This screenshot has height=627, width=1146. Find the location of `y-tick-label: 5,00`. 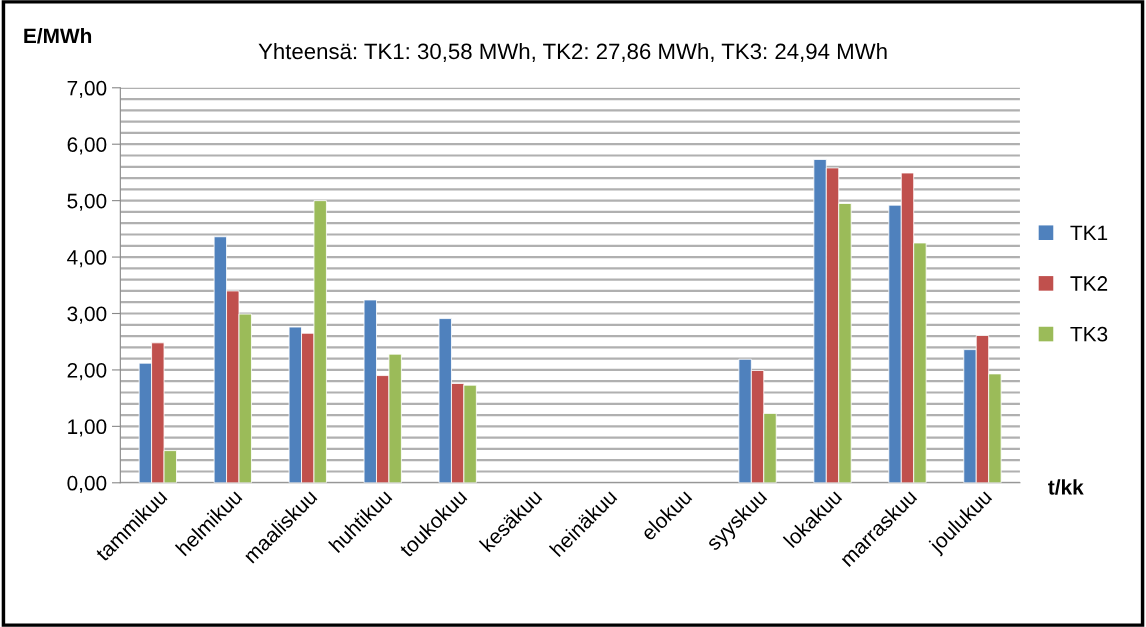

y-tick-label: 5,00 is located at coordinates (87, 202).